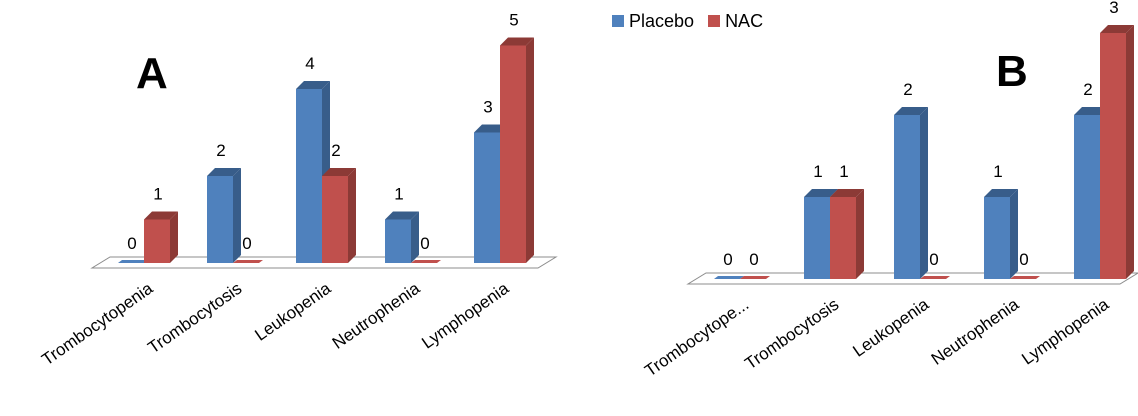 Image resolution: width=1138 pixels, height=416 pixels. I want to click on panel-a-trombocytopenia-nac-data-label: 1, so click(157, 194).